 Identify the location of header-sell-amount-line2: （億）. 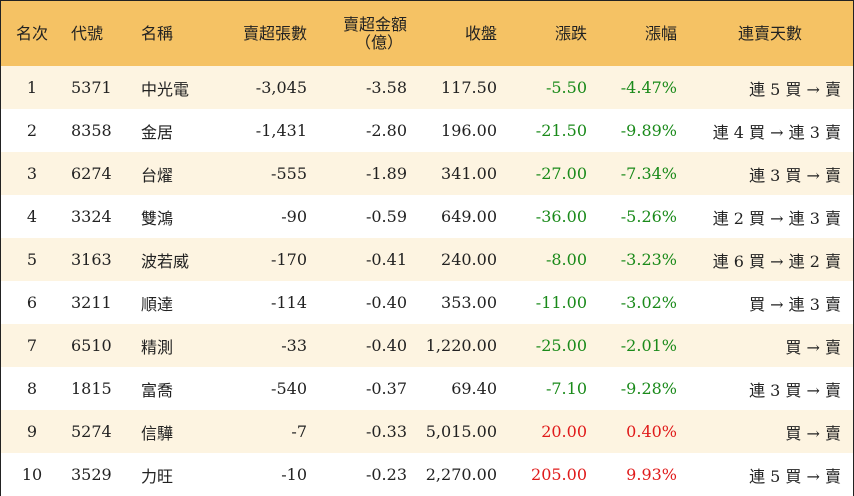
(378, 42).